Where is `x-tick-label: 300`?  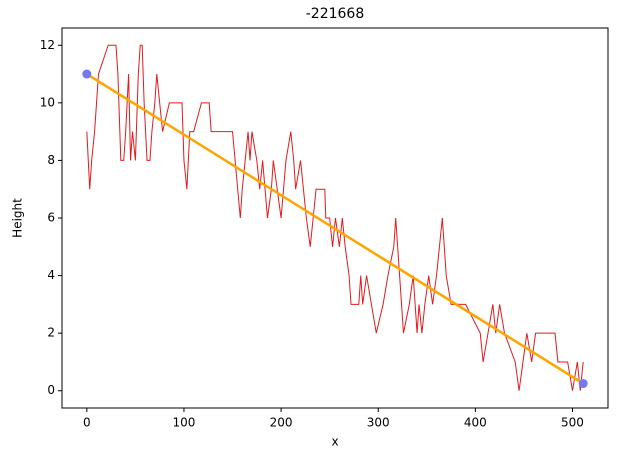 x-tick-label: 300 is located at coordinates (378, 423).